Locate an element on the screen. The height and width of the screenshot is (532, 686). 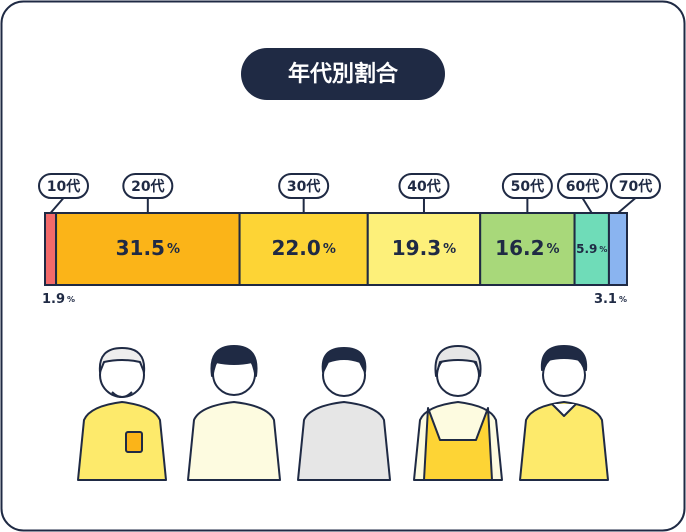
value-number: 1.9 is located at coordinates (53, 299).